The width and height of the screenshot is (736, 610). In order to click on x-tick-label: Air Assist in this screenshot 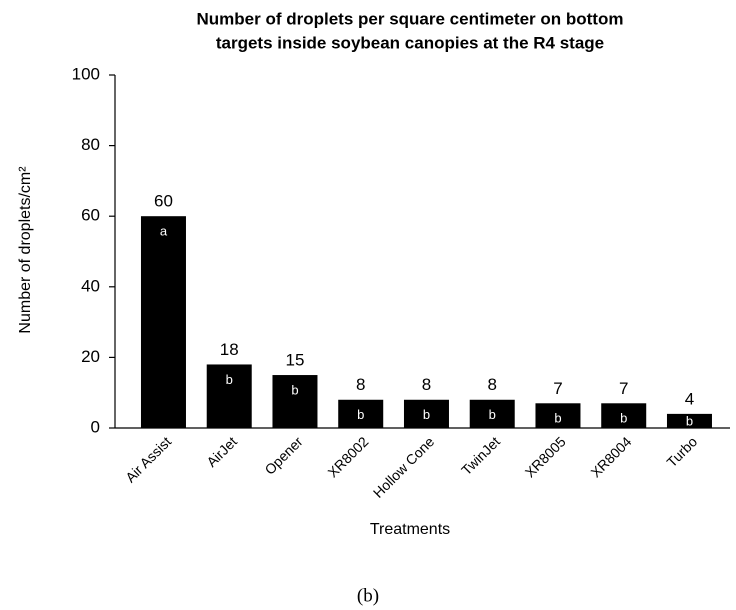, I will do `click(148, 459)`.